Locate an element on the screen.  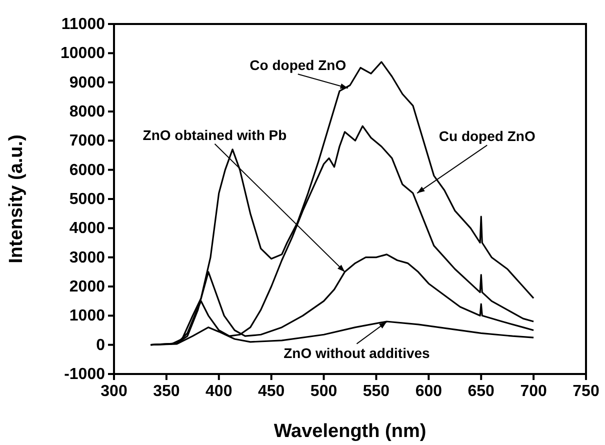
y-tick-label: 9000 is located at coordinates (87, 83).